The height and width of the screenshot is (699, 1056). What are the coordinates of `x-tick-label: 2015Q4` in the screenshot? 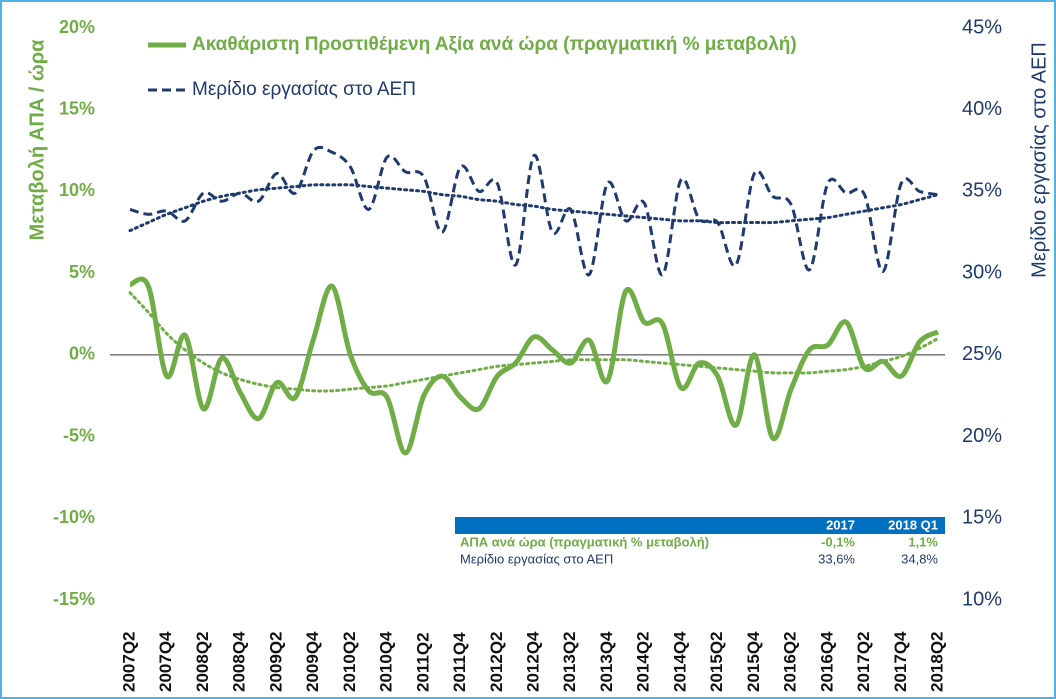 It's located at (753, 661).